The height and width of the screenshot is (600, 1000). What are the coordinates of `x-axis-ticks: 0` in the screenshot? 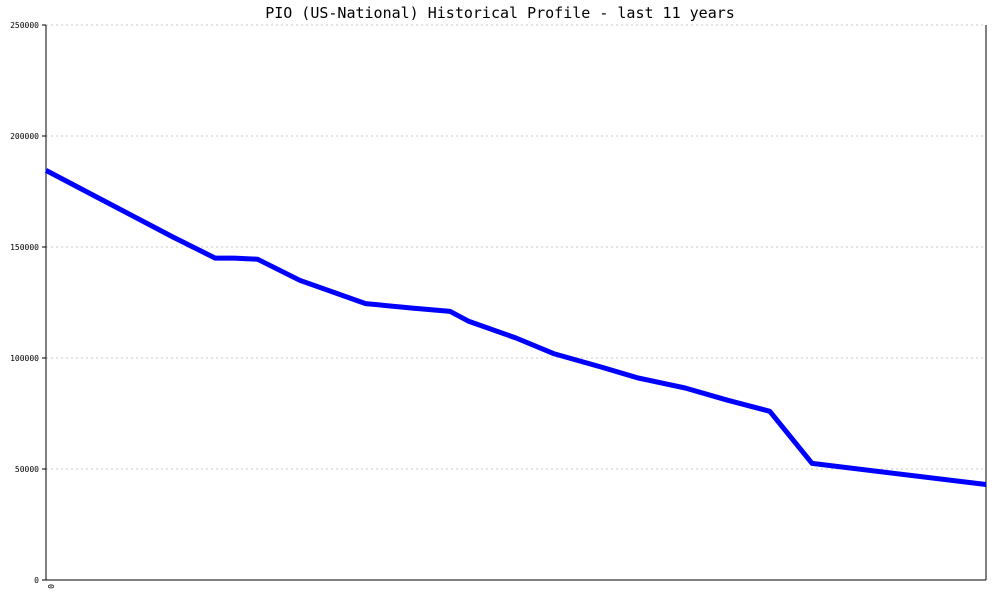 It's located at (50, 586).